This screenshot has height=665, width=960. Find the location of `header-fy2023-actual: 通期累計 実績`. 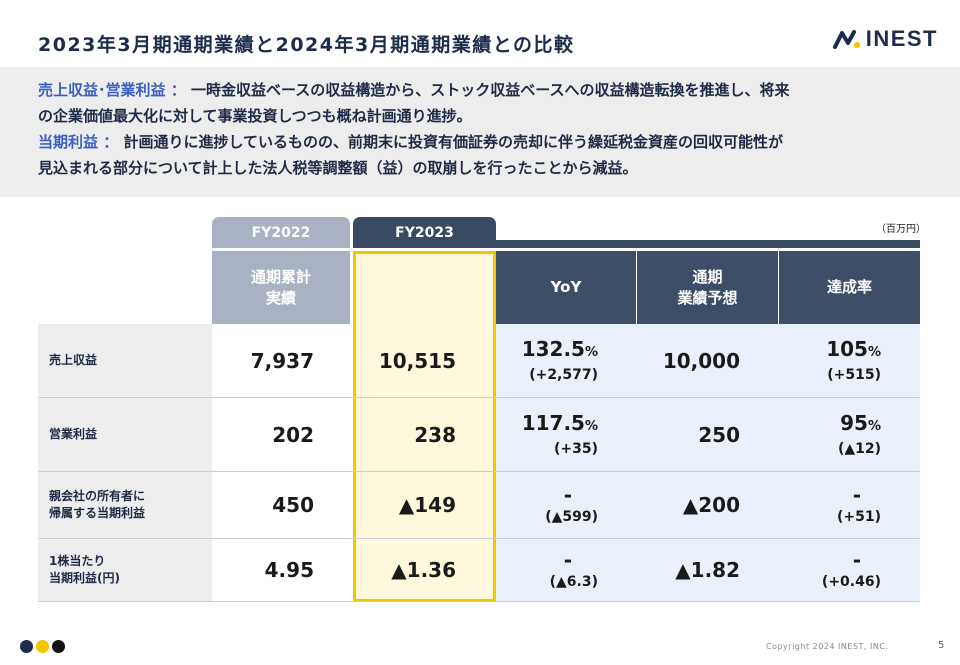

header-fy2023-actual: 通期累計 実績 is located at coordinates (424, 287).